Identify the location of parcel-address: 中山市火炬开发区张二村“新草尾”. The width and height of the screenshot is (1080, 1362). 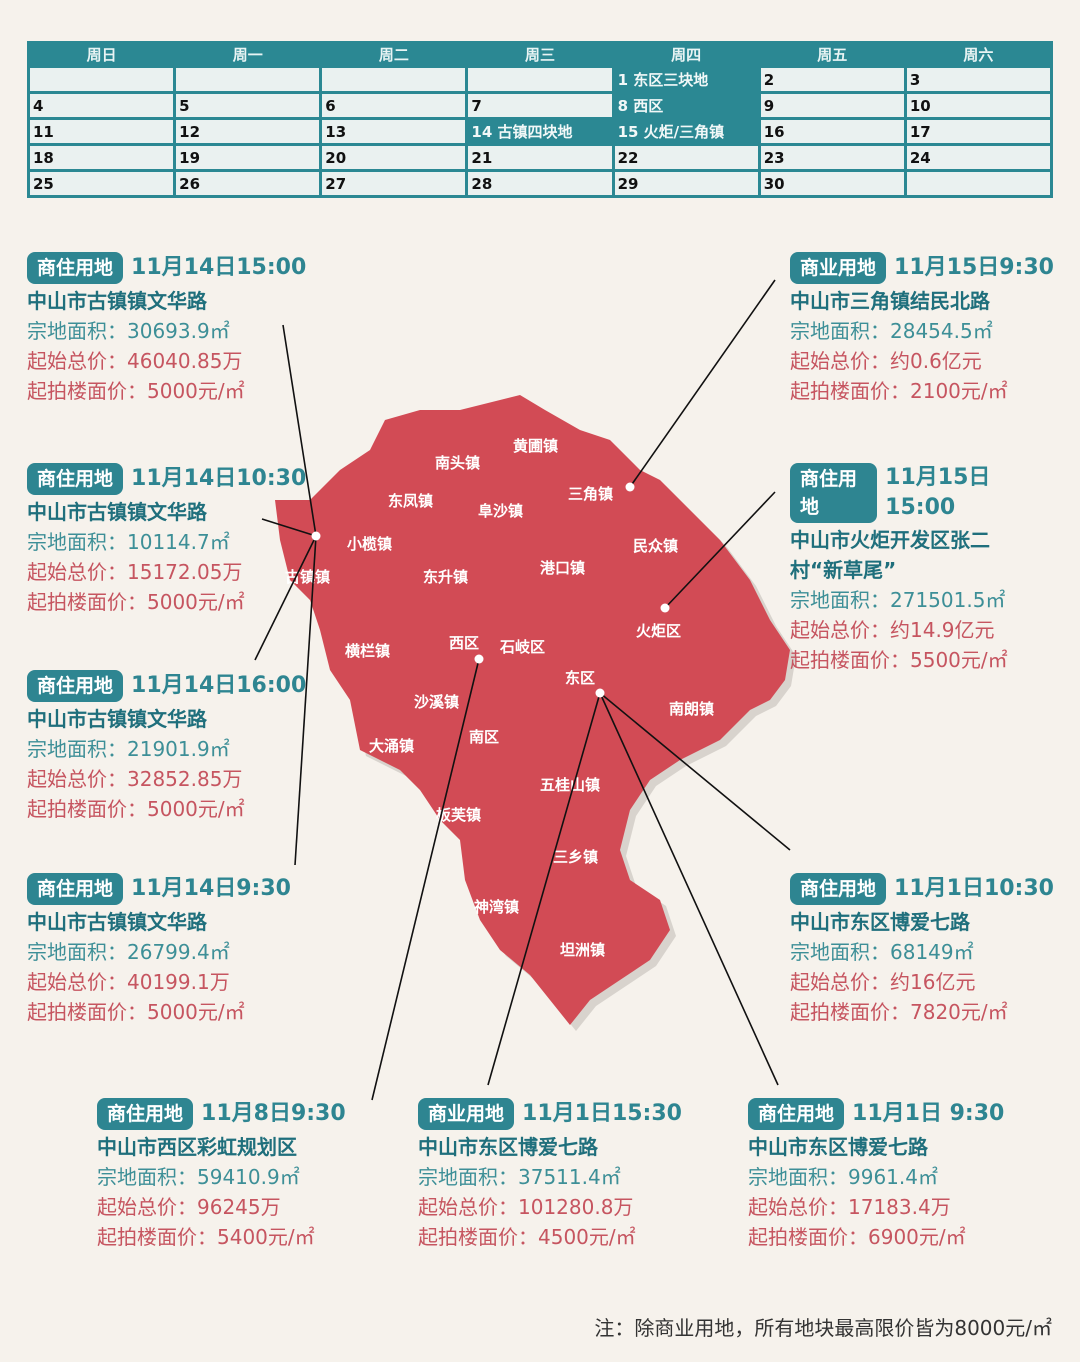
(890, 555).